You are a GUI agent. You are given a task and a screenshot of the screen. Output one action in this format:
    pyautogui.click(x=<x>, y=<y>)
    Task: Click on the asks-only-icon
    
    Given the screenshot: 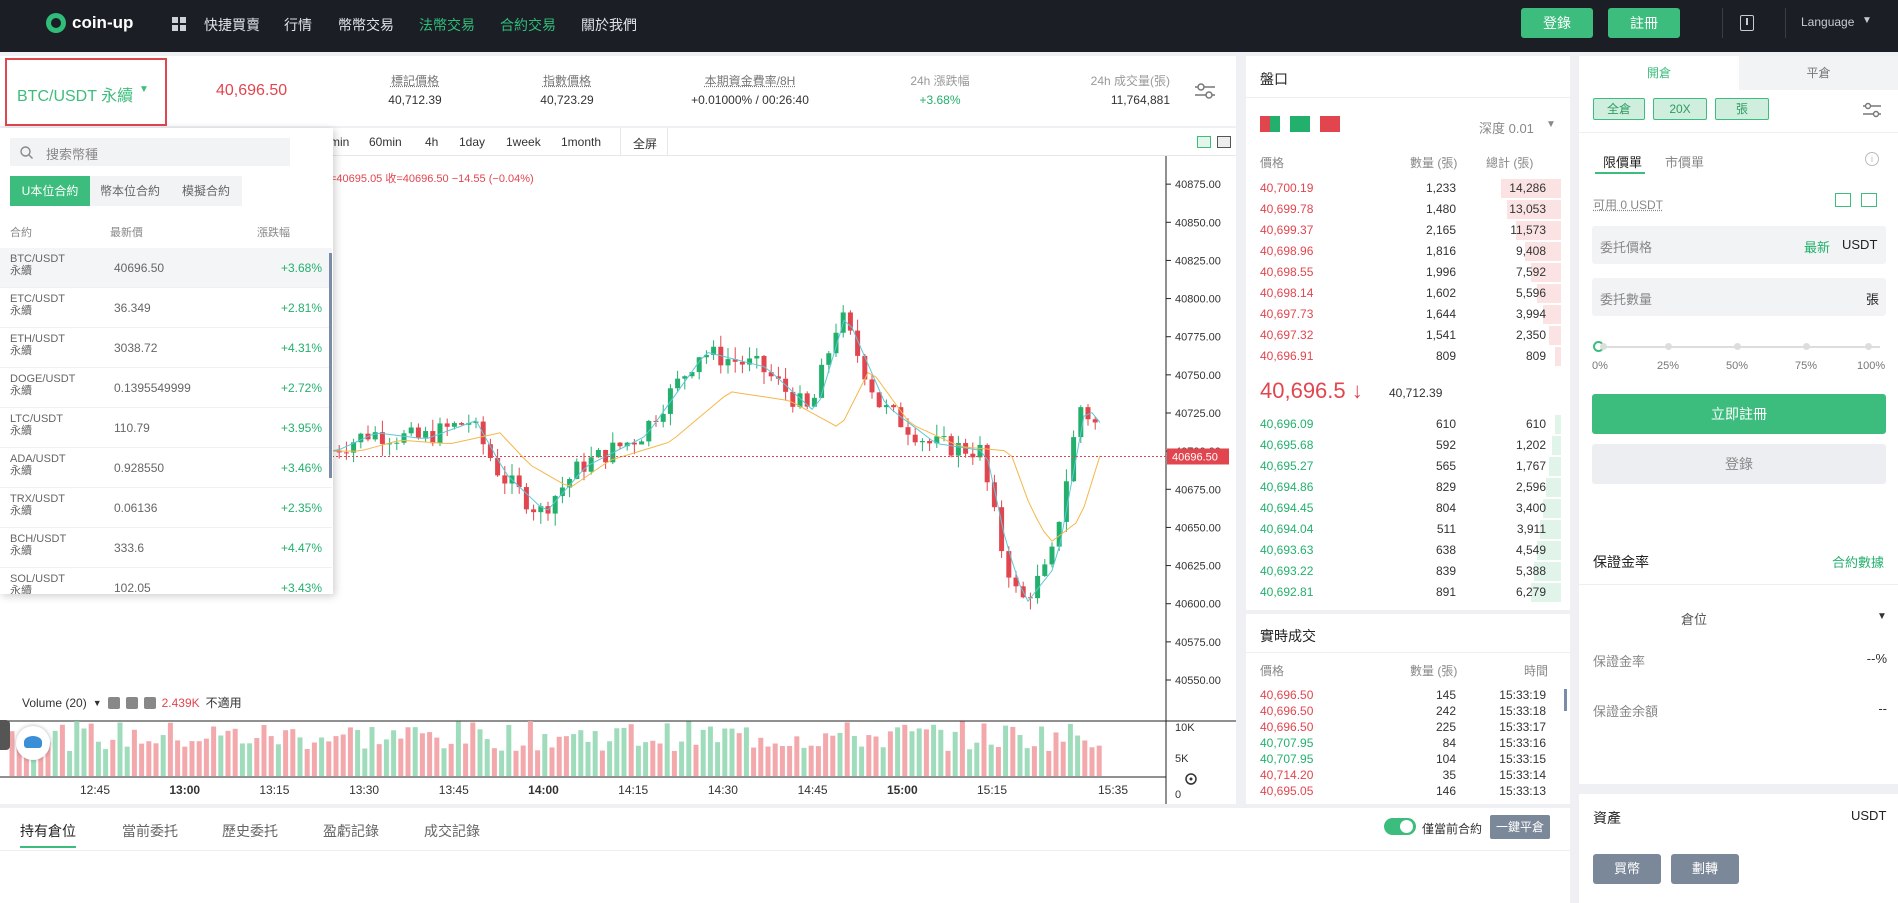 What is the action you would take?
    pyautogui.click(x=1330, y=124)
    